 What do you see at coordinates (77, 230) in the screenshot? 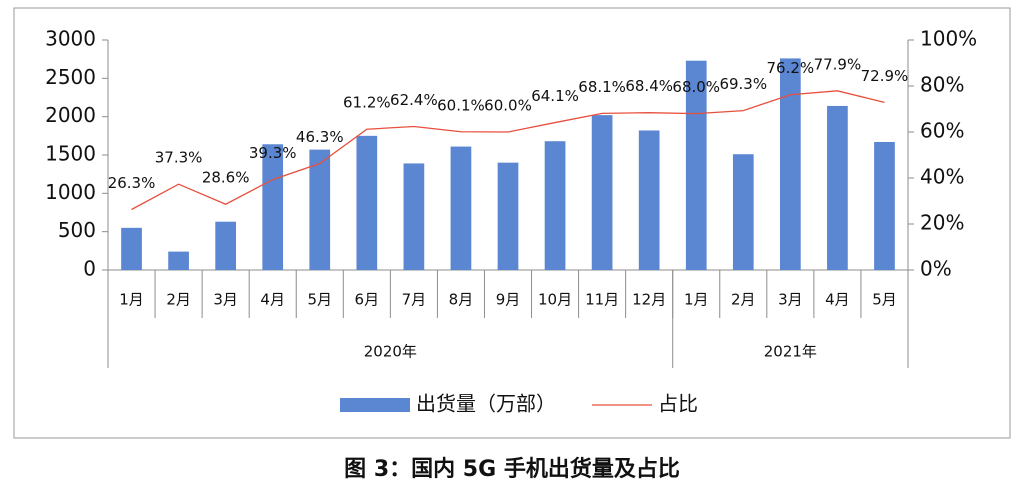
I see `y-tick-label: 500` at bounding box center [77, 230].